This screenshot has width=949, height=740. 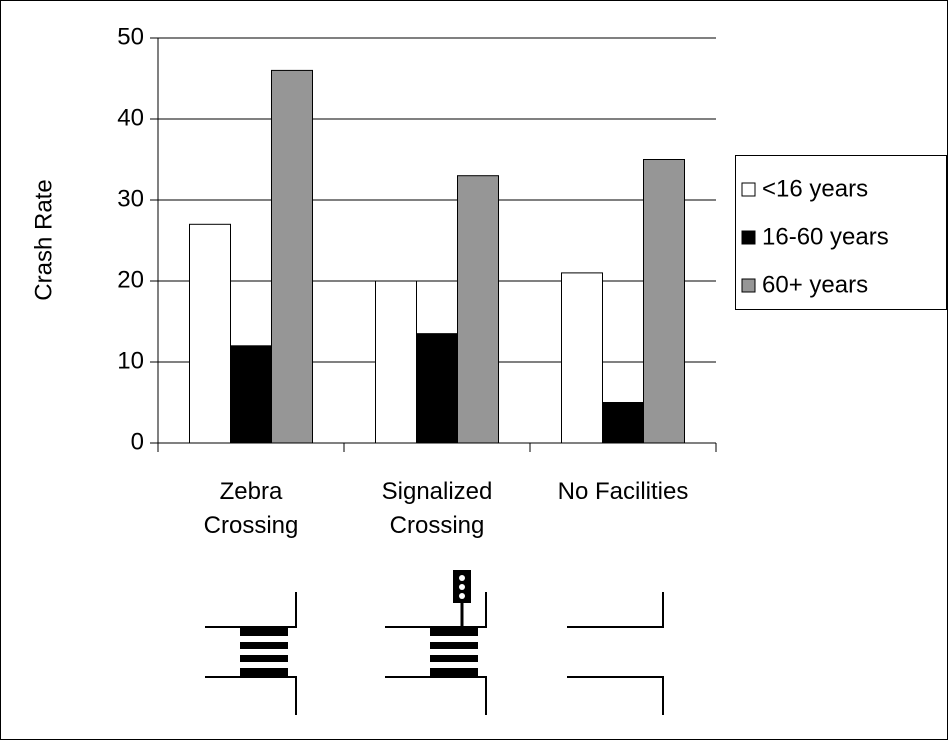 What do you see at coordinates (43, 239) in the screenshot?
I see `y-axis-label: Crash Rate` at bounding box center [43, 239].